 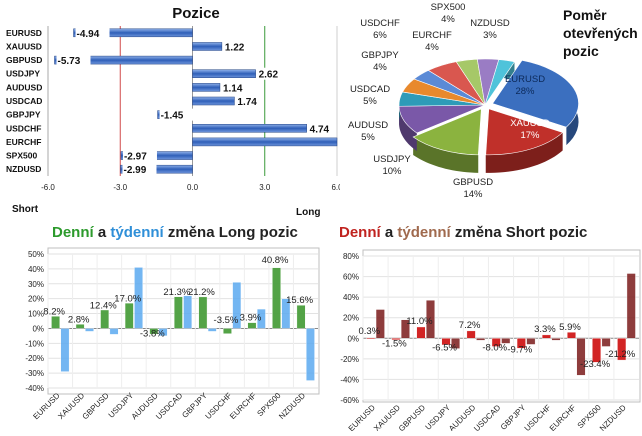 I want to click on pie-label-value-gbpusd: 14%, so click(x=473, y=194).